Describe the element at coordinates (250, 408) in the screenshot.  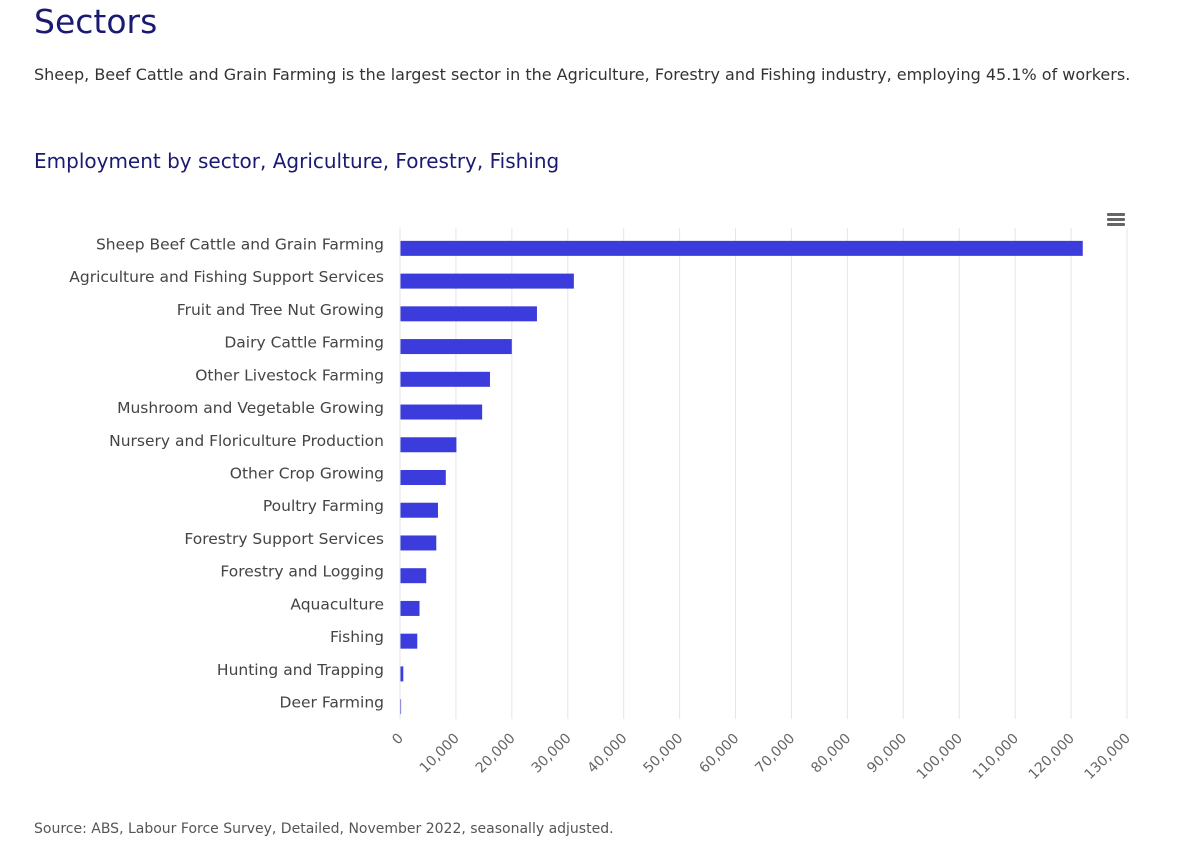
I see `category-label: Mushroom and Vegetable Growing` at that location.